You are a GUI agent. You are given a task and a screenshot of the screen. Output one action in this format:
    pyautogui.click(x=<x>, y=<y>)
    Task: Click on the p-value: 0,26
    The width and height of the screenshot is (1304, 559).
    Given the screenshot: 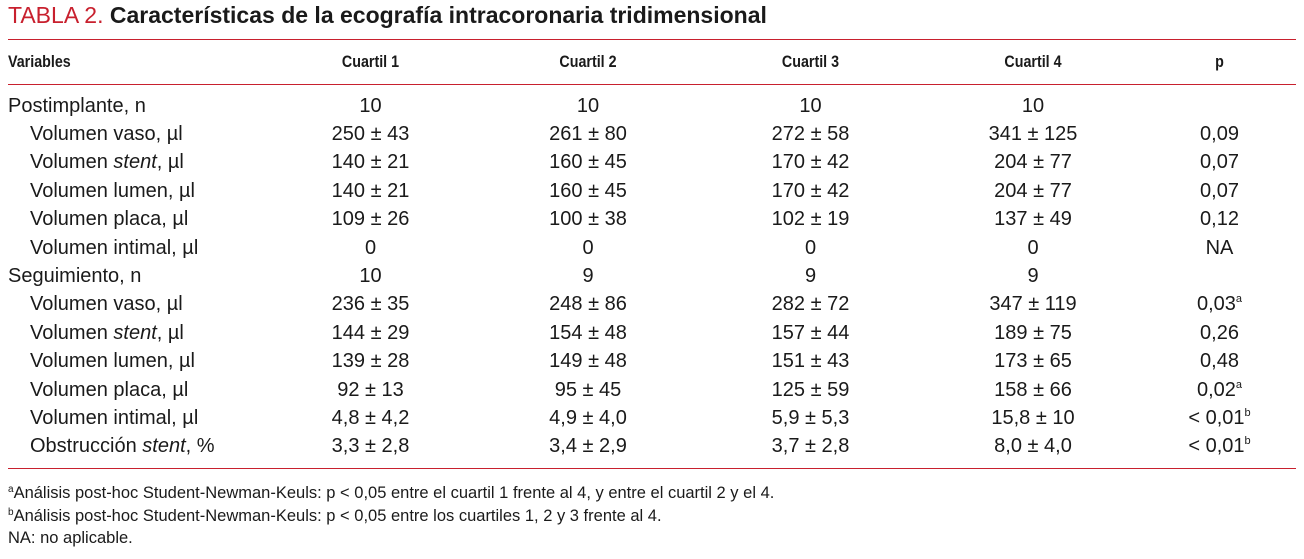 What is the action you would take?
    pyautogui.click(x=1219, y=332)
    